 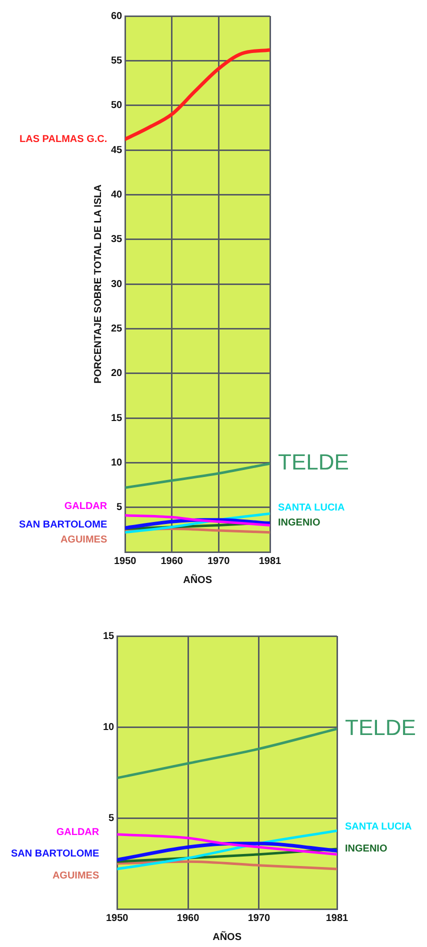 I want to click on y-tick-label: 60, so click(x=117, y=16).